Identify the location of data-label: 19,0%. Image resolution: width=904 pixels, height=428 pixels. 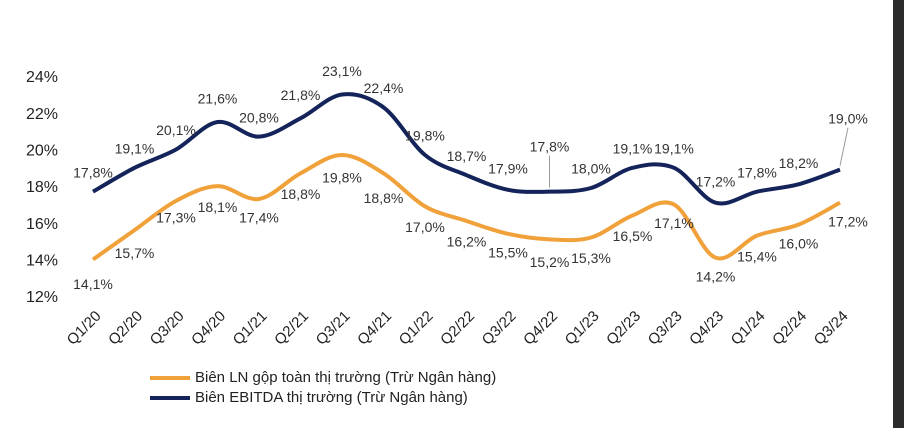
(848, 118).